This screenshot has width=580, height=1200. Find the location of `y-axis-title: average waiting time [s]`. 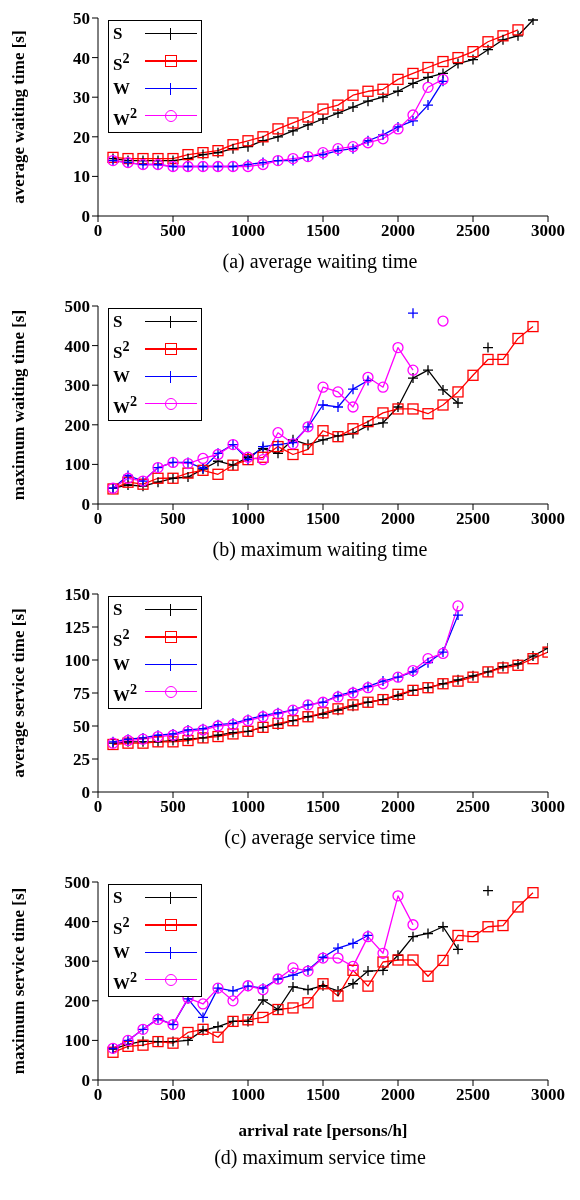

y-axis-title: average waiting time [s] is located at coordinates (19, 117).